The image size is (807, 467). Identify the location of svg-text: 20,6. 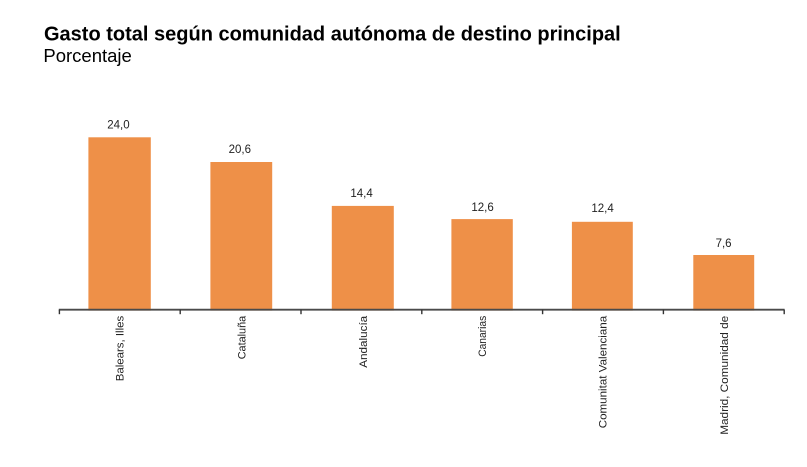
(240, 150).